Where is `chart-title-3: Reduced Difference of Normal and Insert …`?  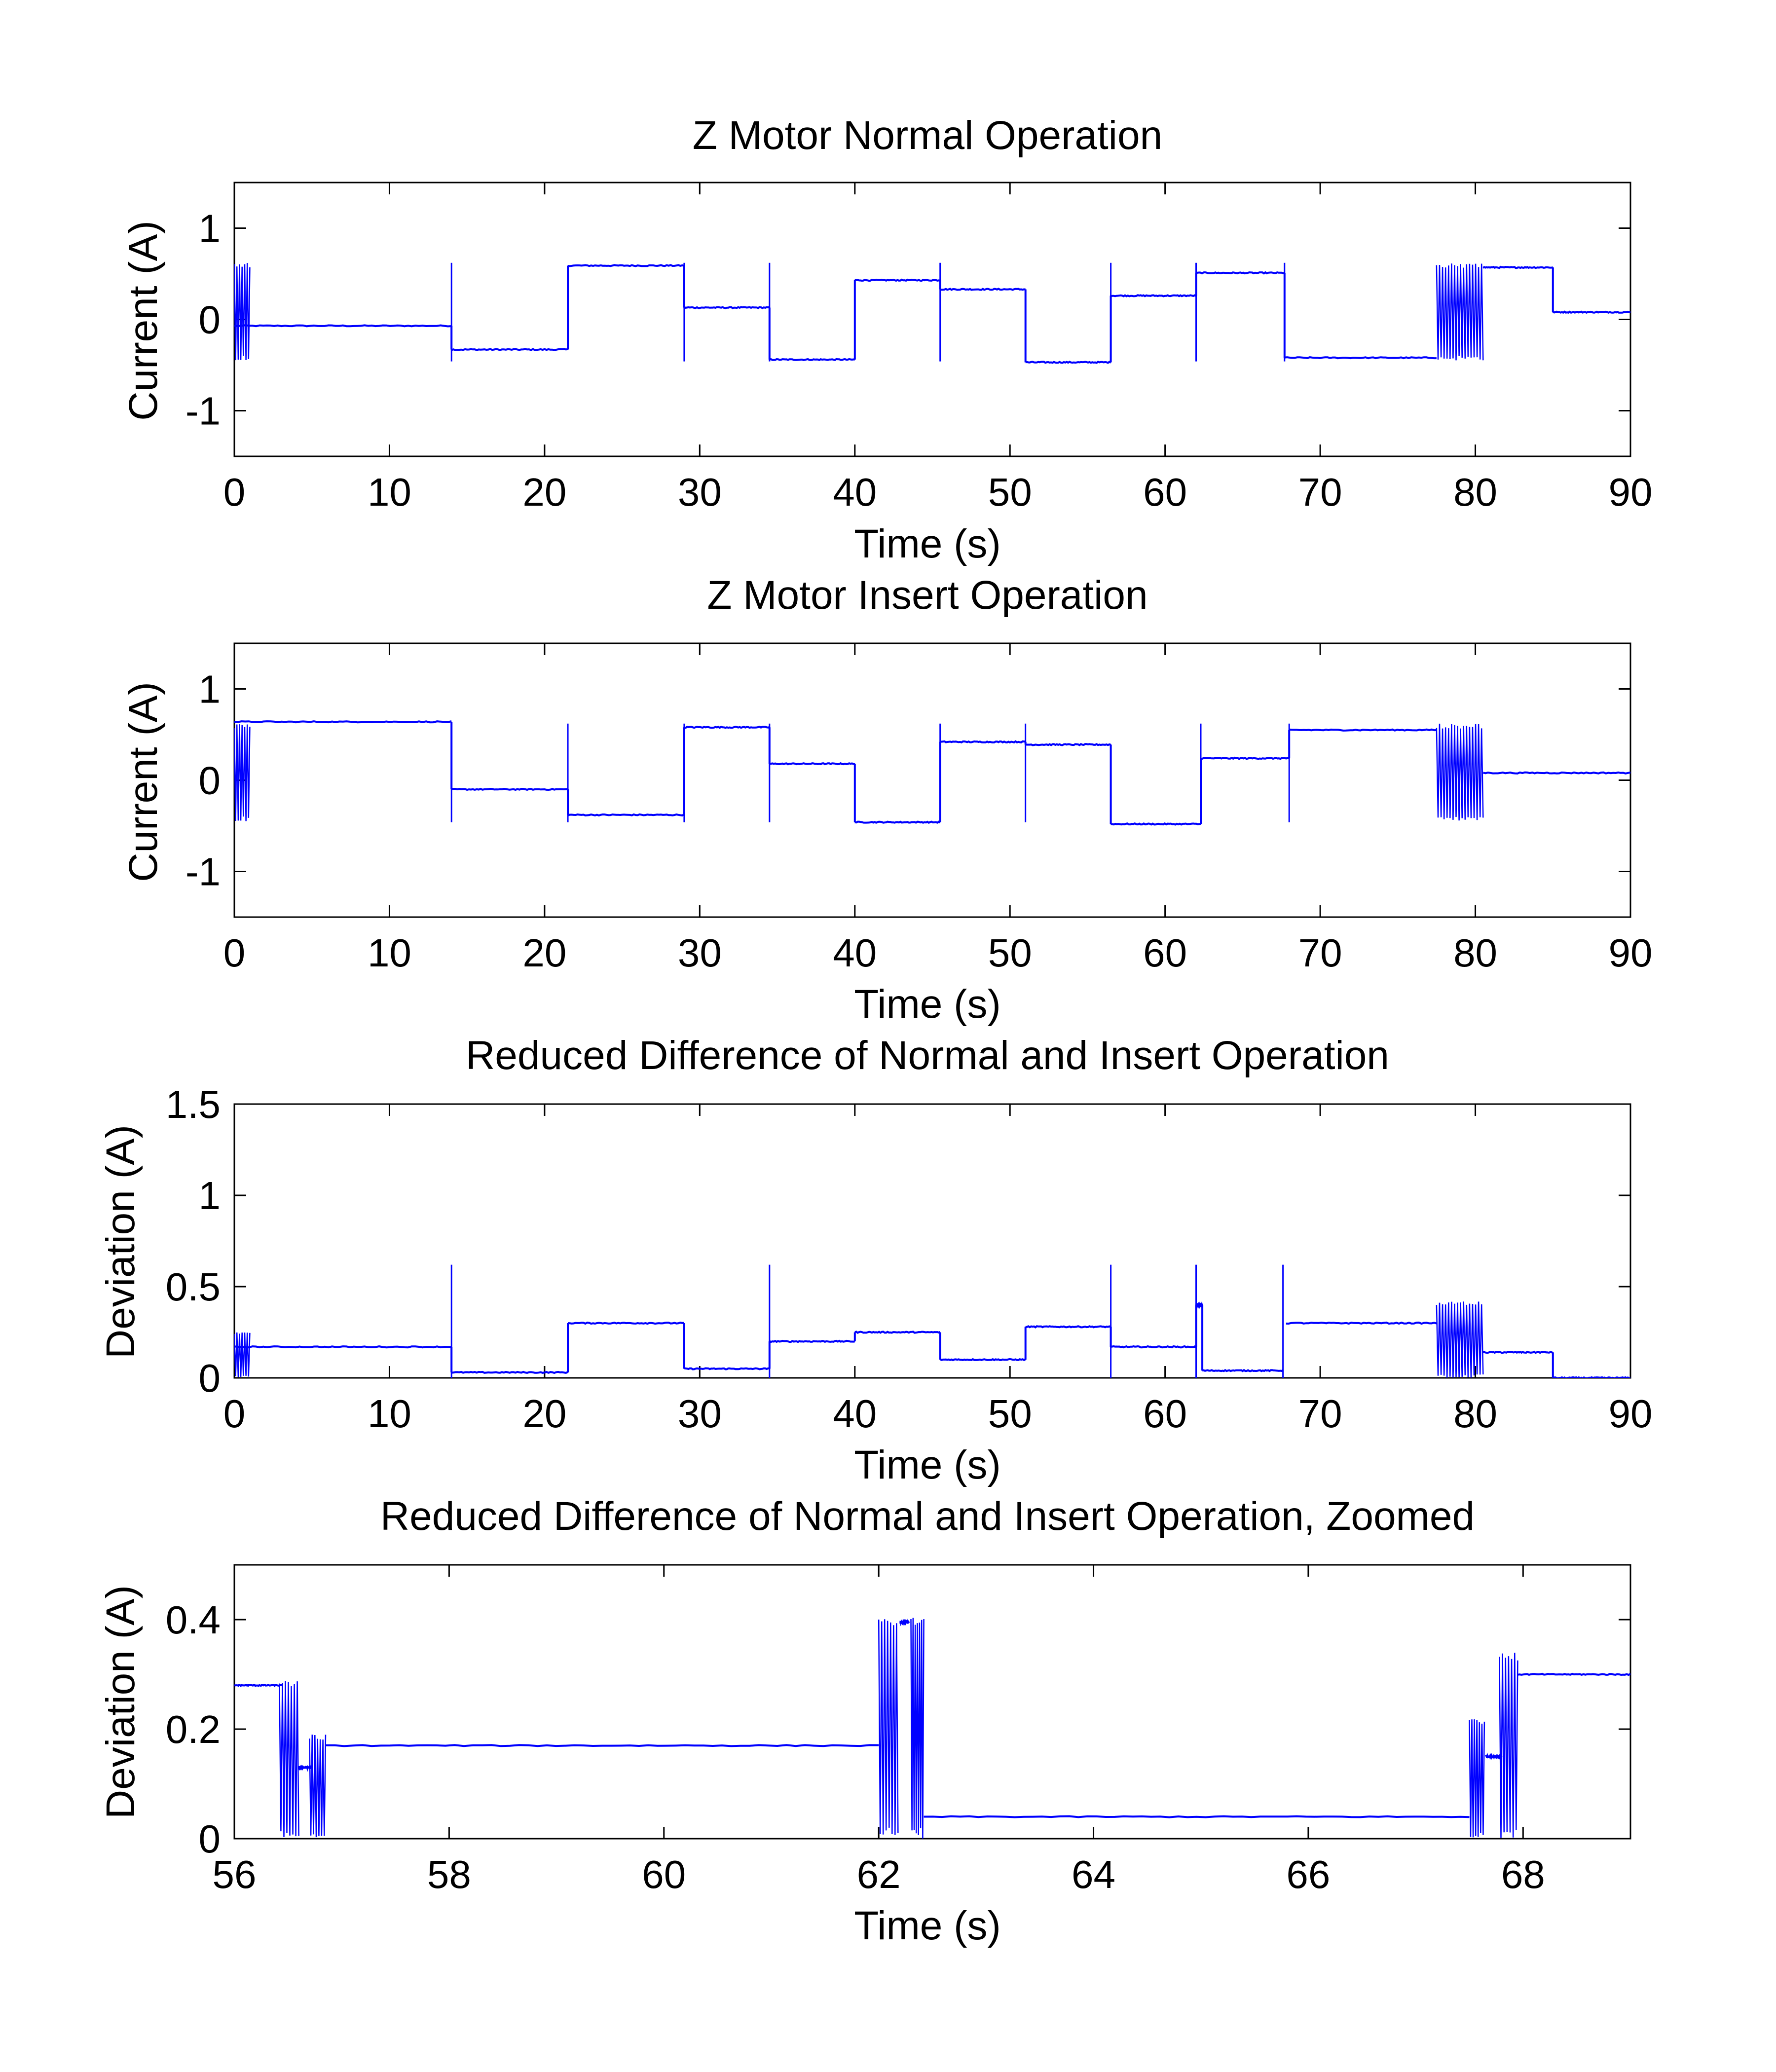
chart-title-3: Reduced Difference of Normal and Insert … is located at coordinates (928, 1055).